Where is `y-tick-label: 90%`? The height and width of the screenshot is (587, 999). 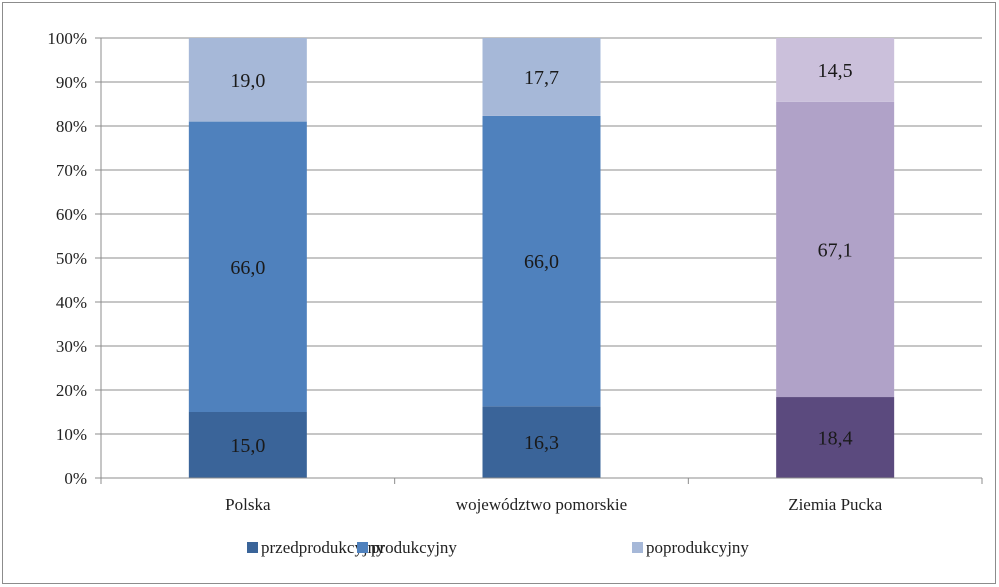
y-tick-label: 90% is located at coordinates (71, 82).